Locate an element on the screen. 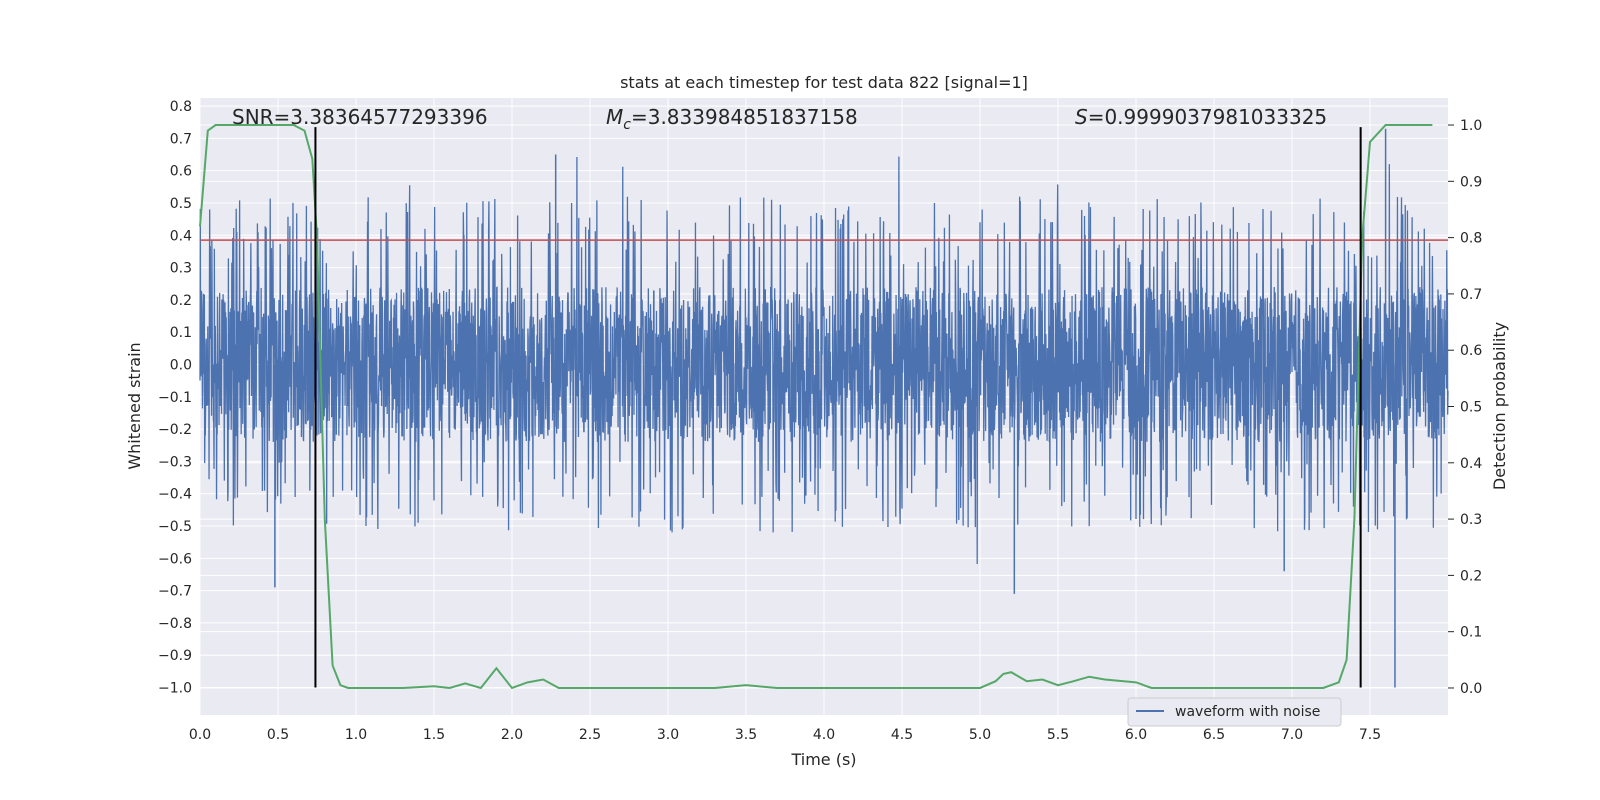 Image resolution: width=1600 pixels, height=800 pixels. x-tick-4: 2.0 is located at coordinates (512, 735).